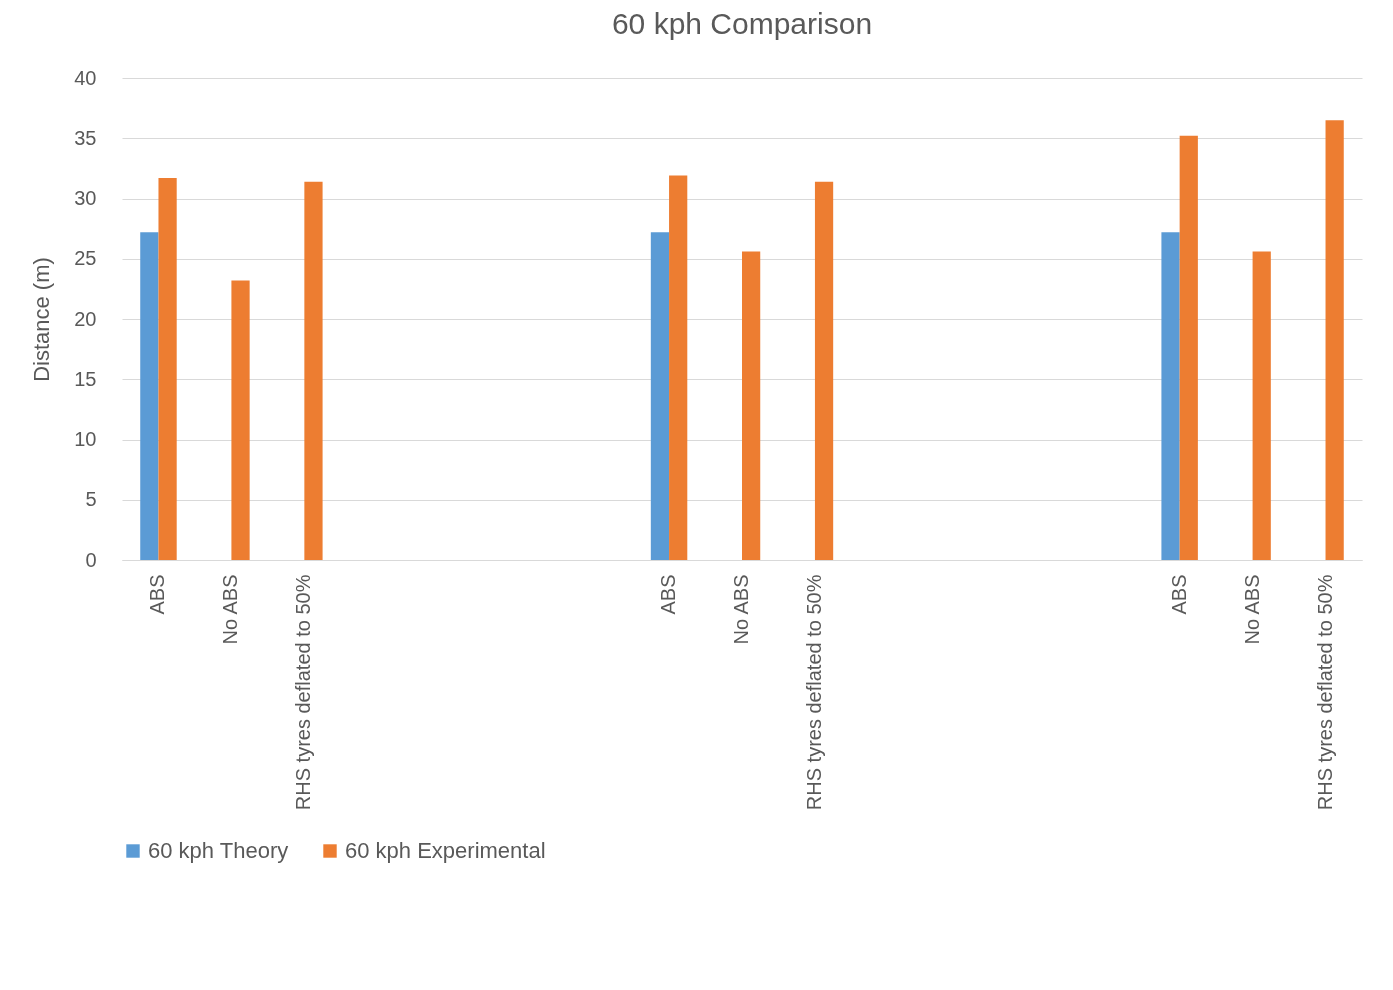 The image size is (1393, 990). Describe the element at coordinates (91, 559) in the screenshot. I see `y-tick-label: 0` at that location.